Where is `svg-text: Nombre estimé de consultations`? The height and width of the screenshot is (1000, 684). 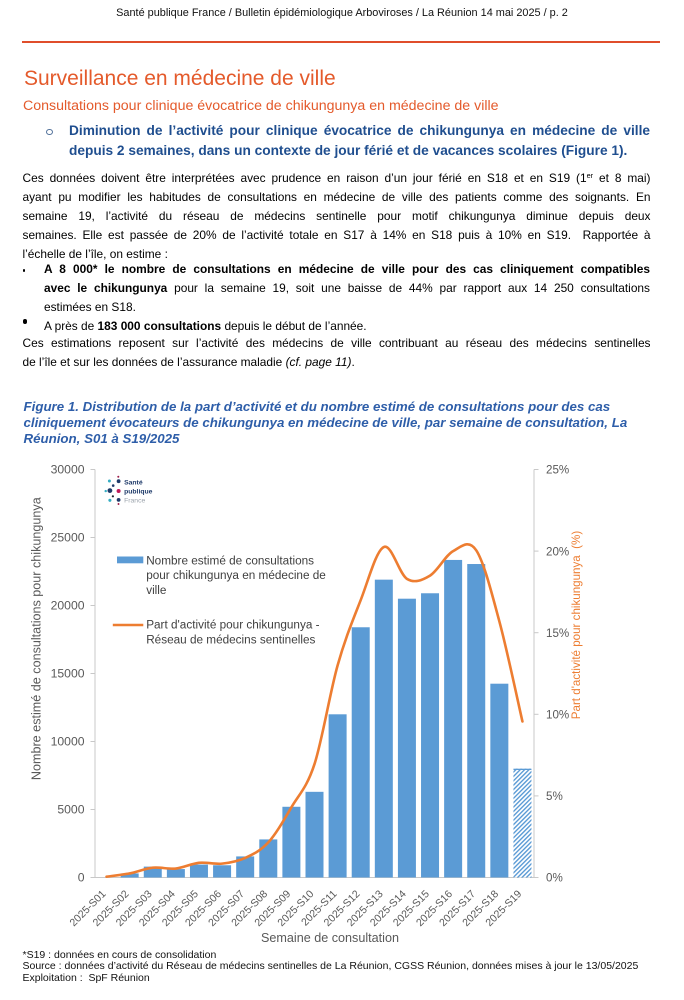 svg-text: Nombre estimé de consultations is located at coordinates (230, 560).